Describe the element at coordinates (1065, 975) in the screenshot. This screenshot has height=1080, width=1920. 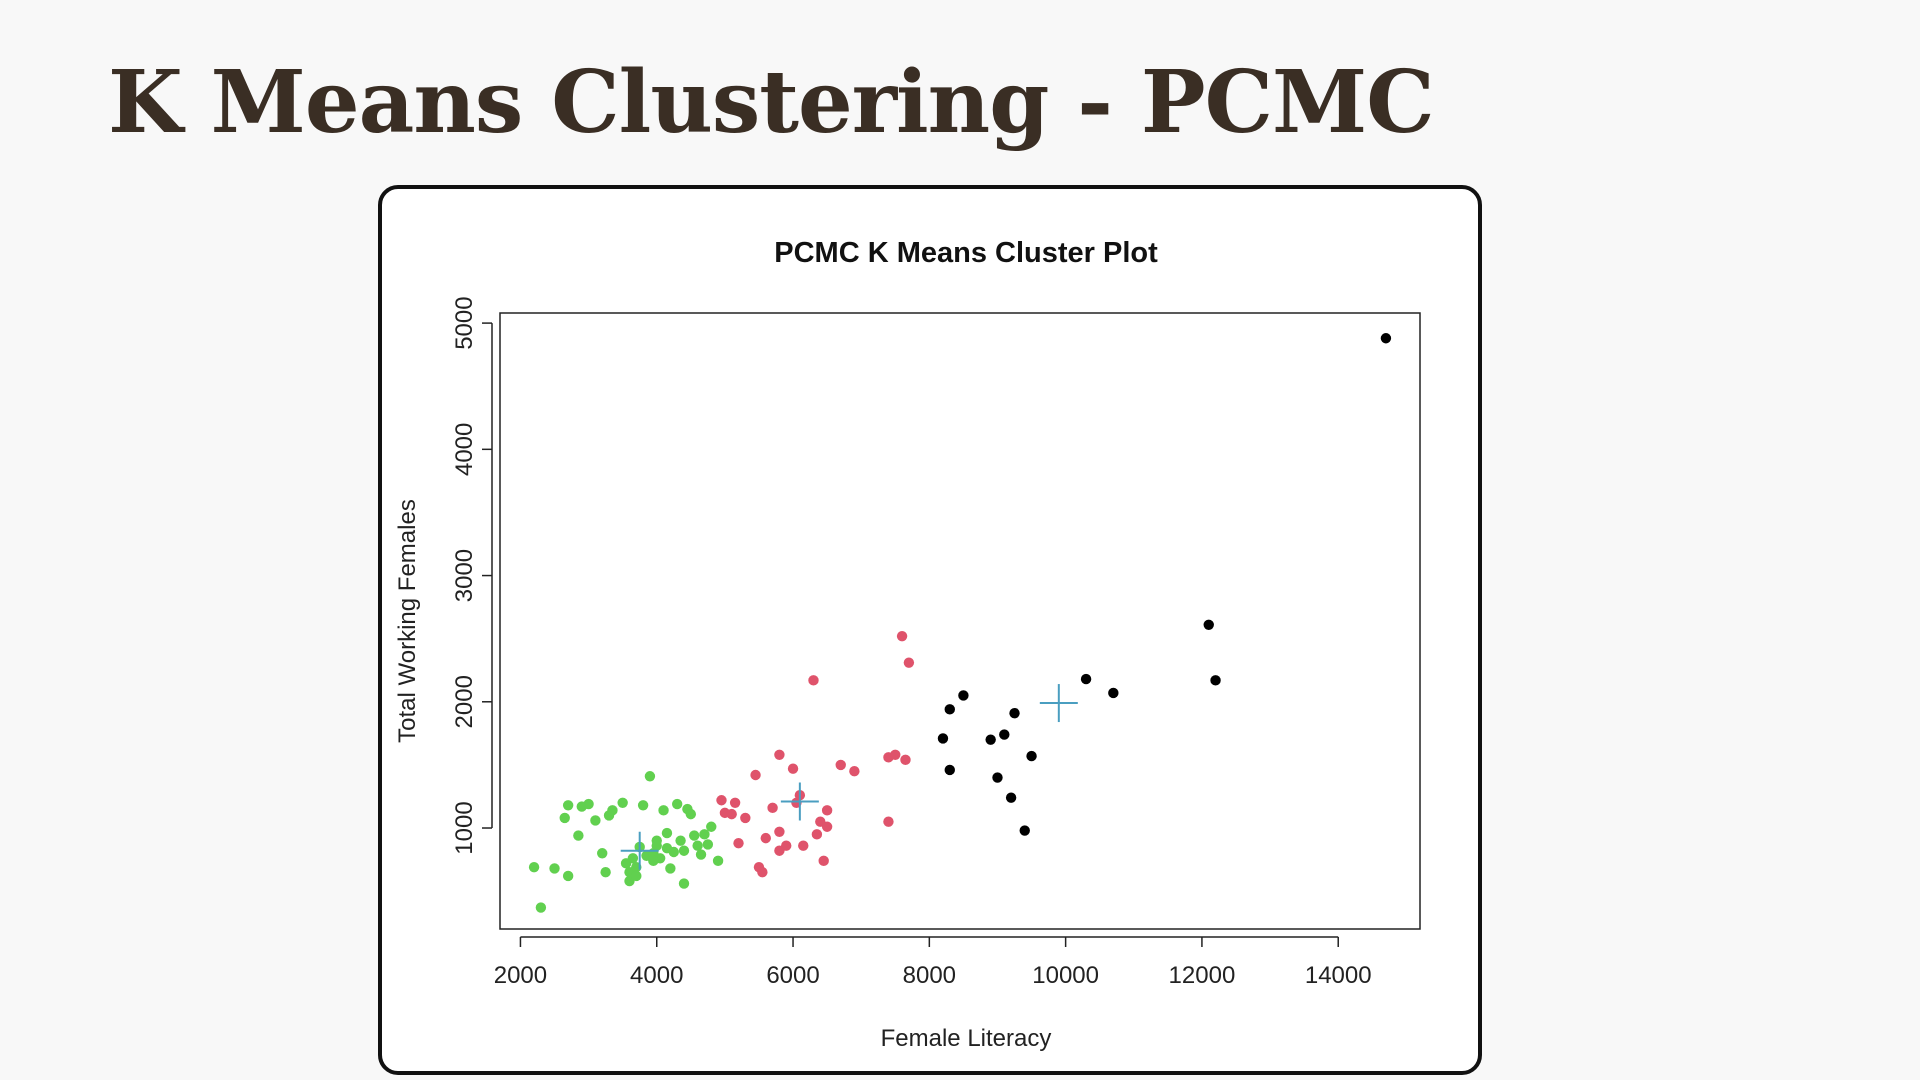
I see `x-tick-label: 10000` at that location.